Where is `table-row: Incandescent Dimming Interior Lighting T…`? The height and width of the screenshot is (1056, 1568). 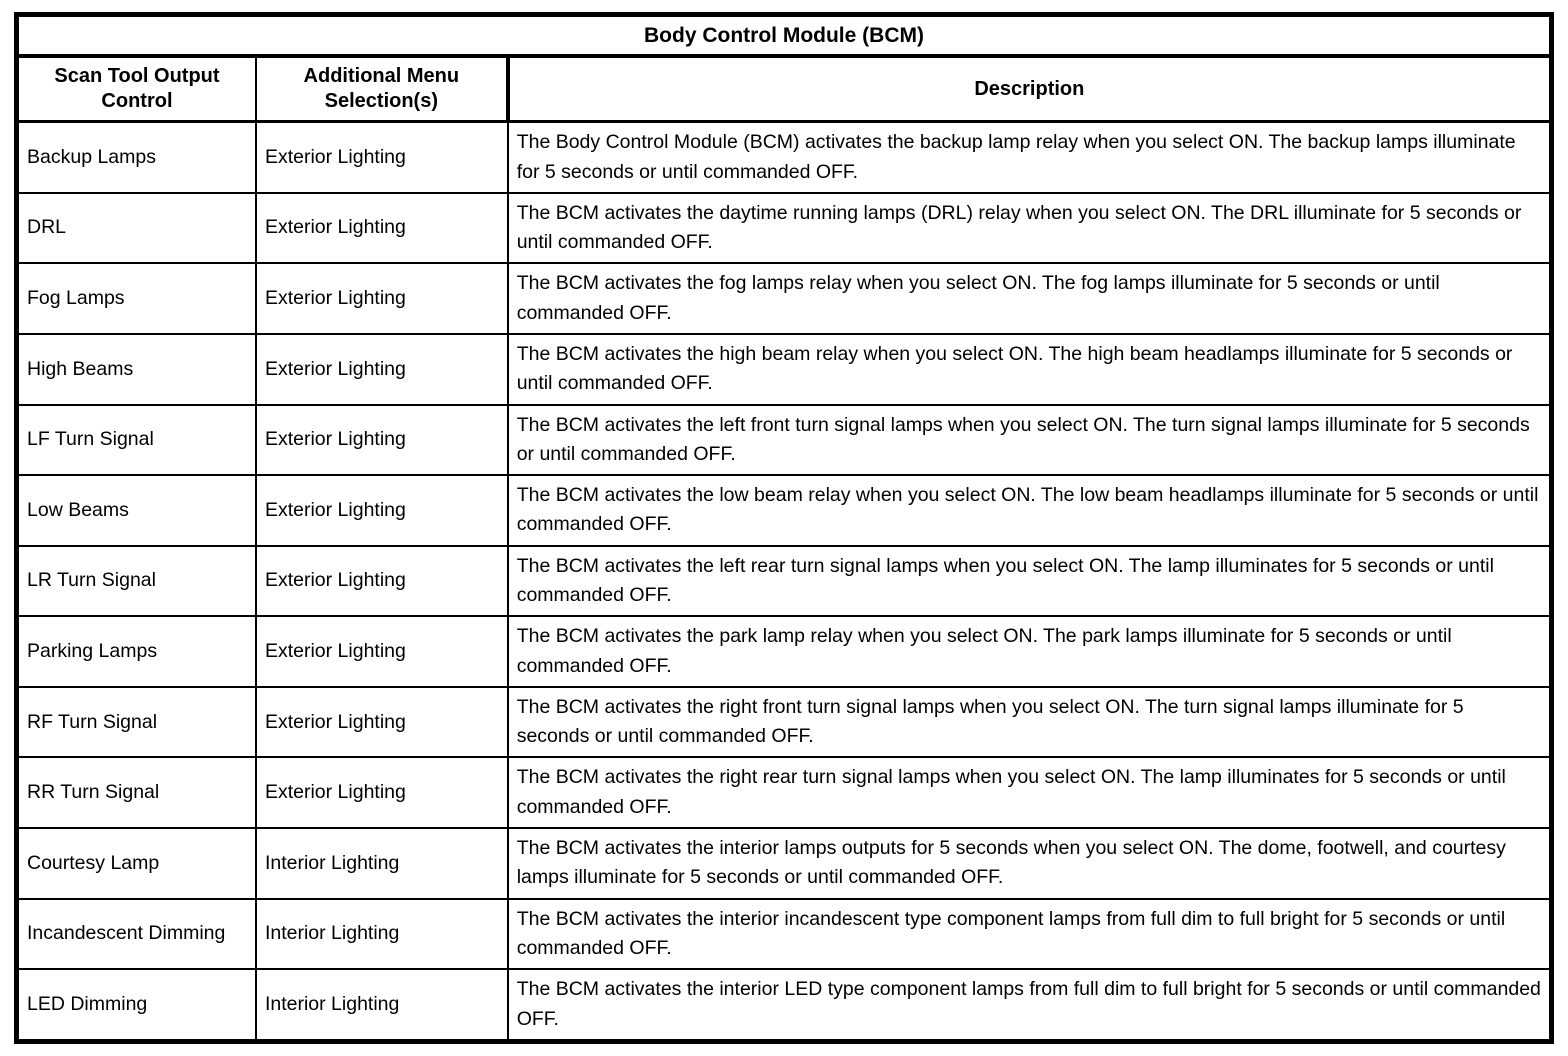
table-row: Incandescent Dimming Interior Lighting T… is located at coordinates (784, 934).